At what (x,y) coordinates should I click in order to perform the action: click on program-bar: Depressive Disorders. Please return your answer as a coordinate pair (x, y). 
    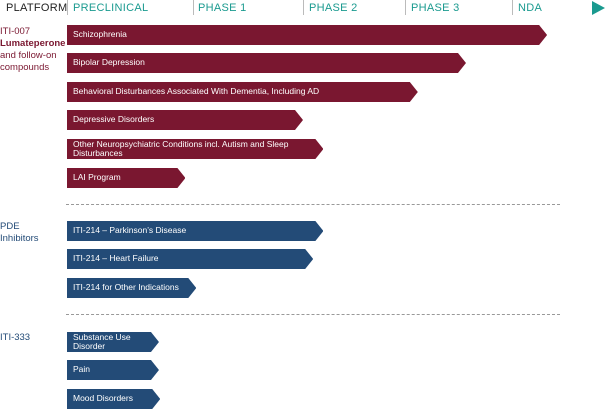
    Looking at the image, I should click on (185, 120).